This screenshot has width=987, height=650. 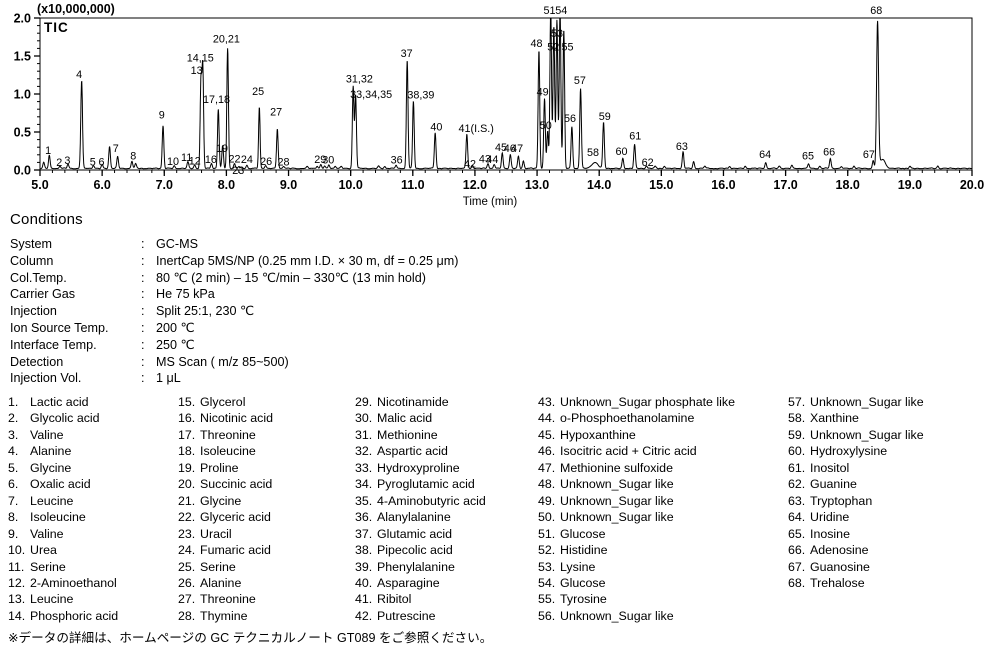 I want to click on compound-item: 3. Valine, so click(x=63, y=435).